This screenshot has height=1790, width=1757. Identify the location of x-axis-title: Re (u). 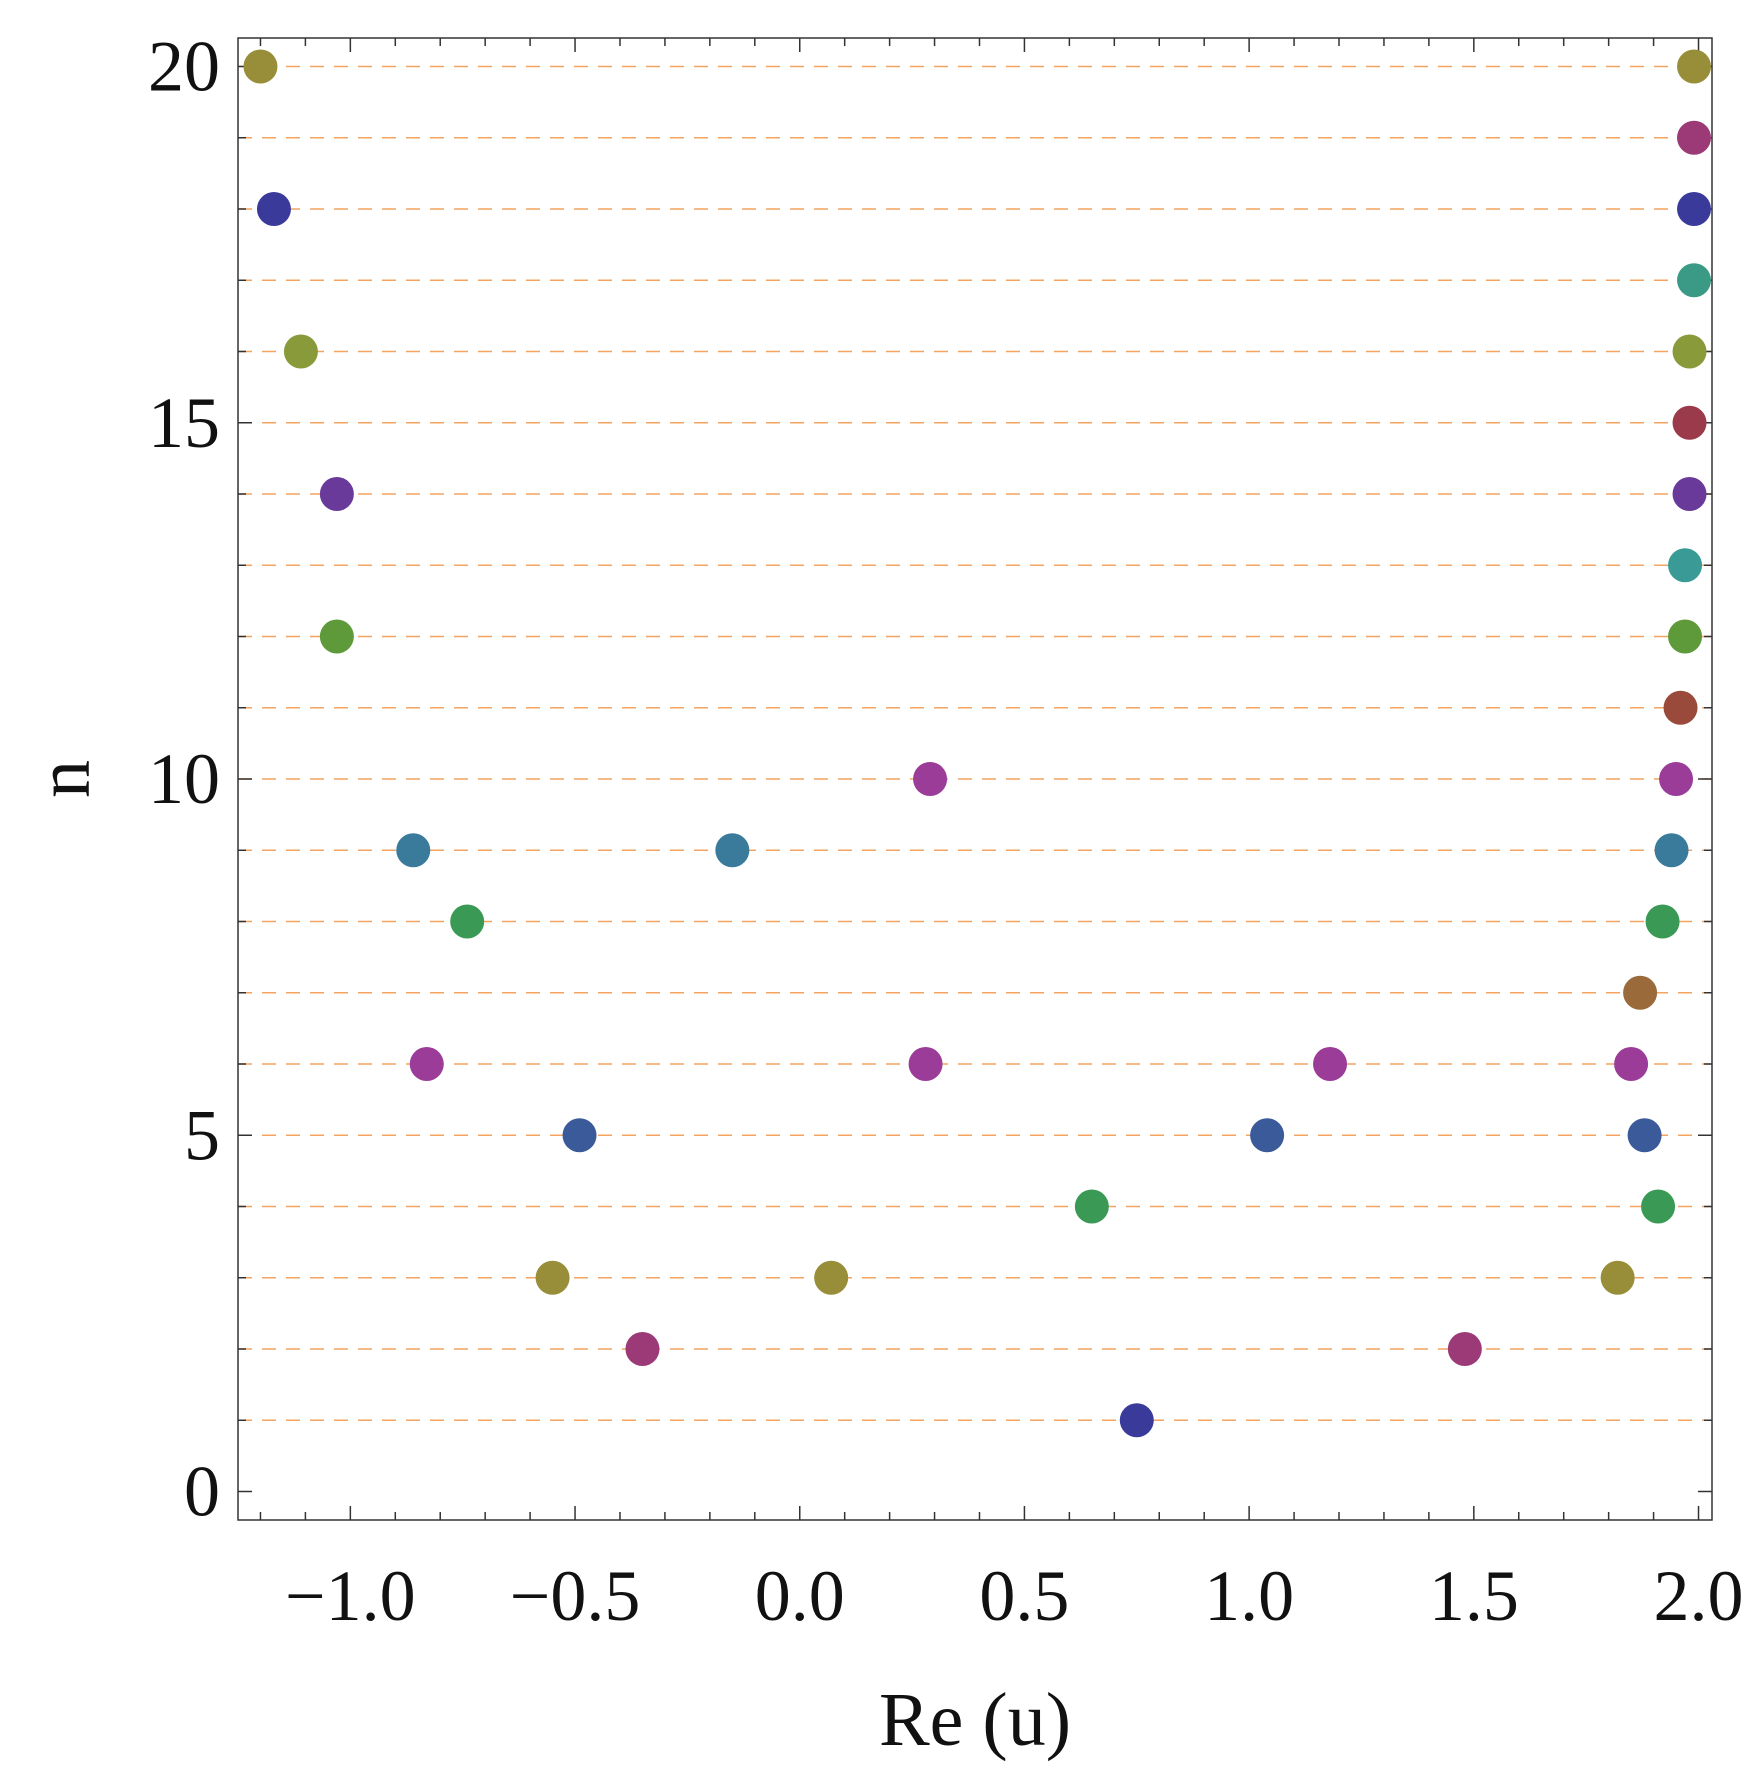
(975, 1720).